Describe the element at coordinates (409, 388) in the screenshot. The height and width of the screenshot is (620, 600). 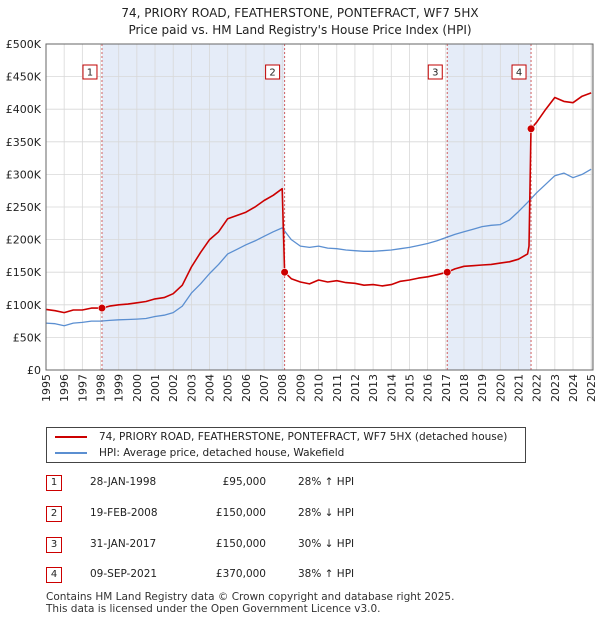
I see `x-tick-label: 2015` at that location.